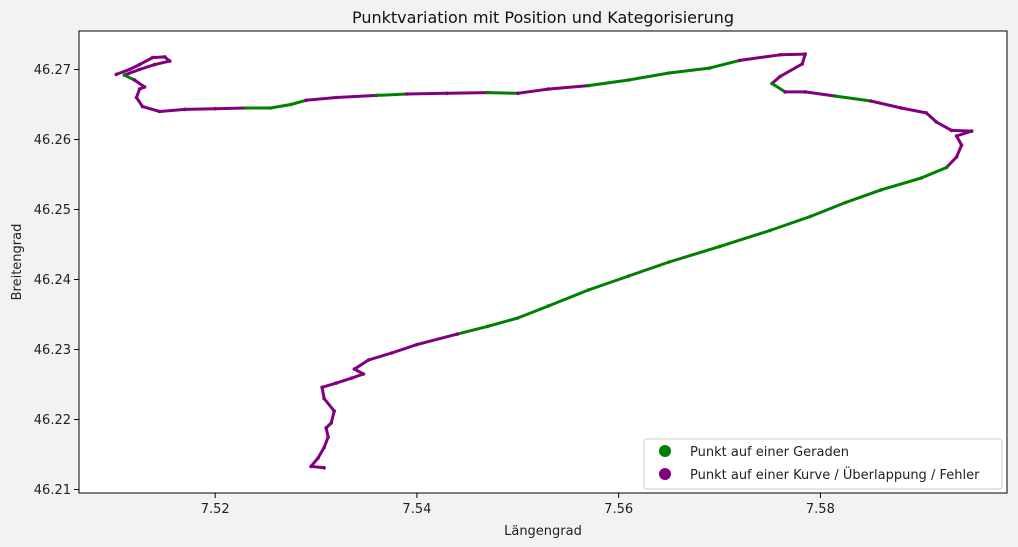 Image resolution: width=1018 pixels, height=547 pixels. What do you see at coordinates (52, 140) in the screenshot?
I see `y-tick-label: 46.26` at bounding box center [52, 140].